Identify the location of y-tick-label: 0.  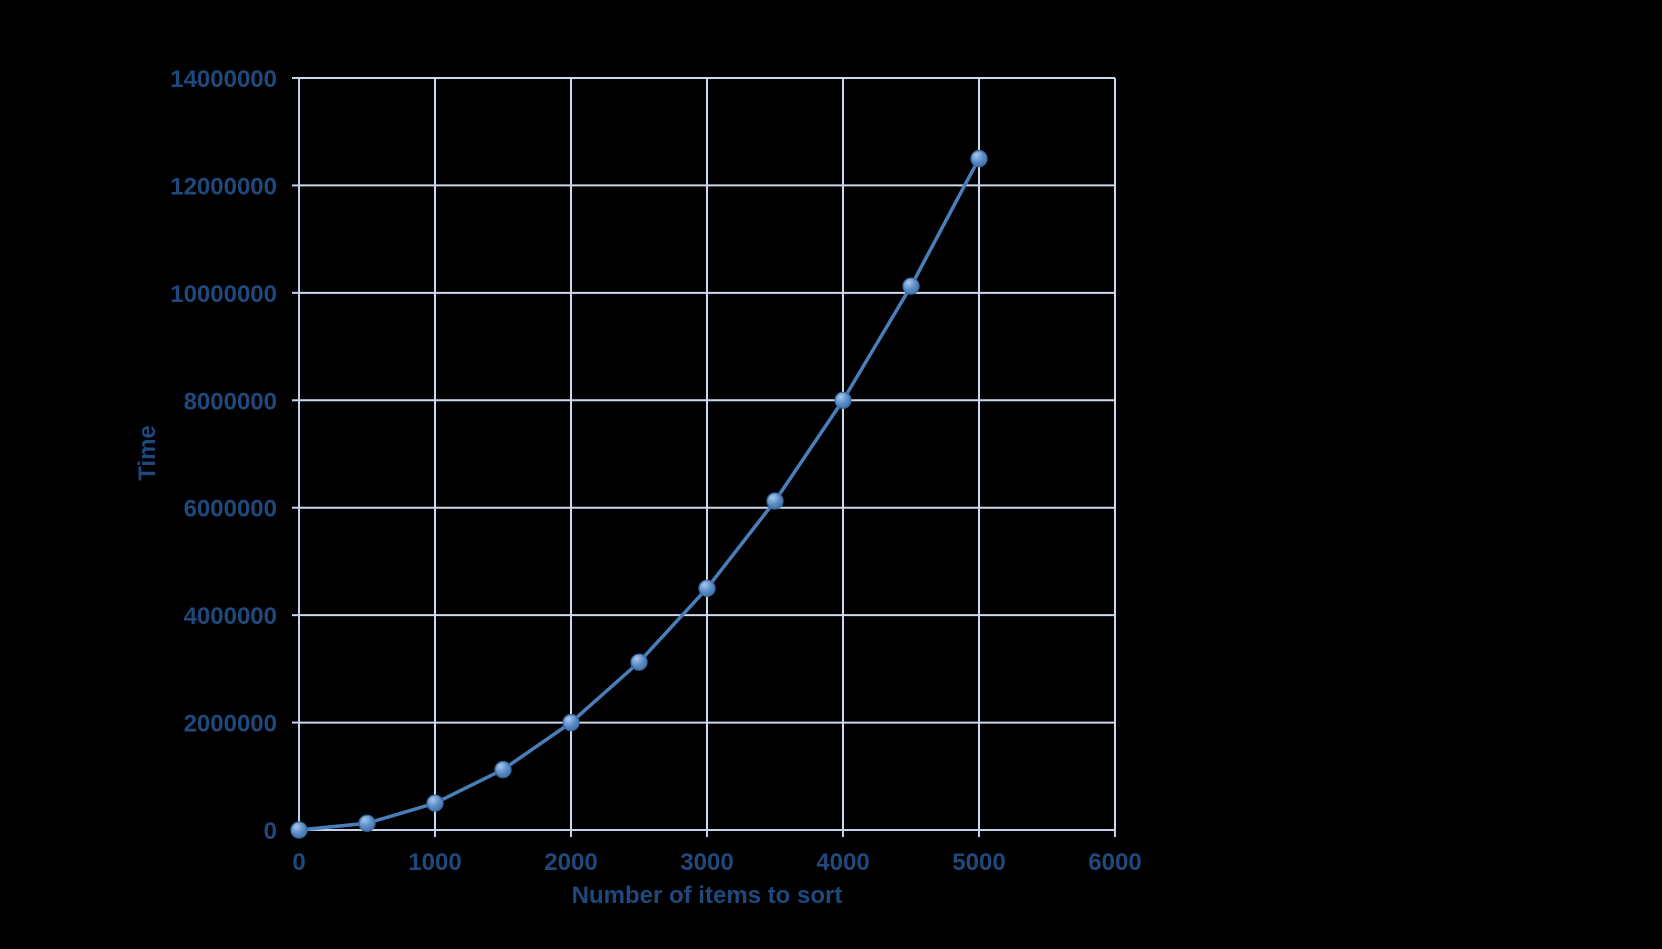
(270, 831).